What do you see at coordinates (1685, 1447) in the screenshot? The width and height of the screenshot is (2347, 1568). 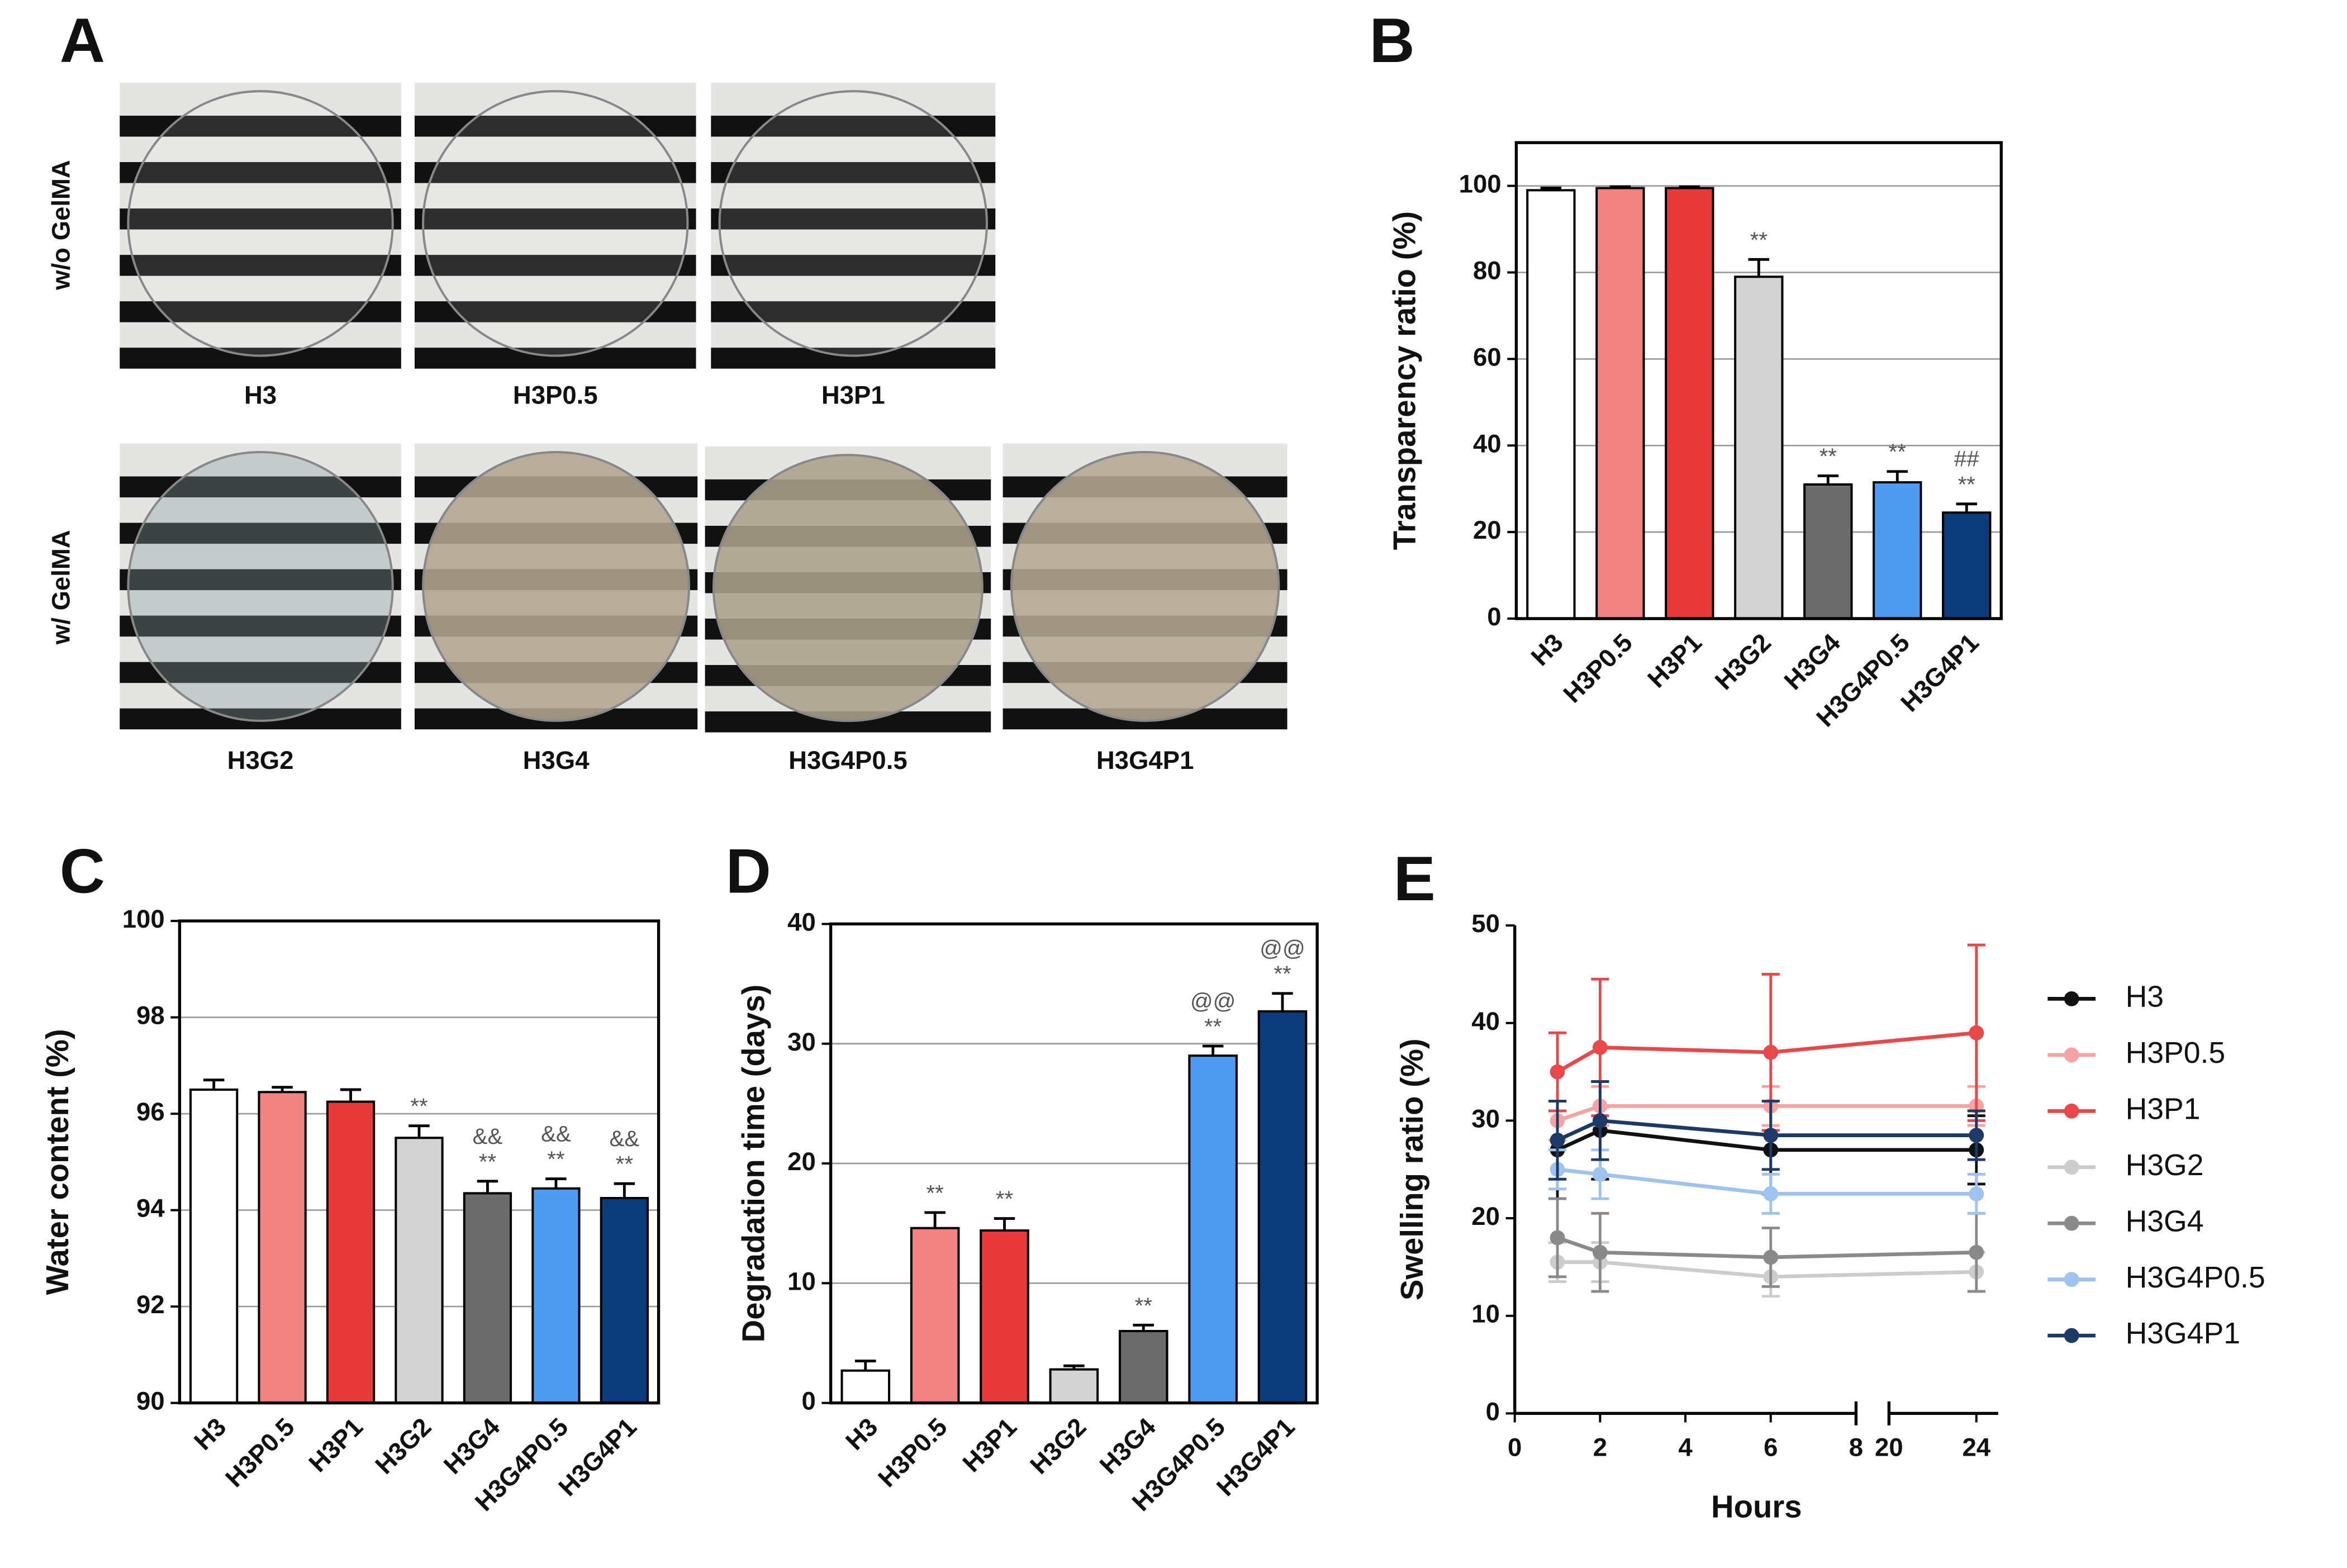 I see `x-tick-label: 4` at bounding box center [1685, 1447].